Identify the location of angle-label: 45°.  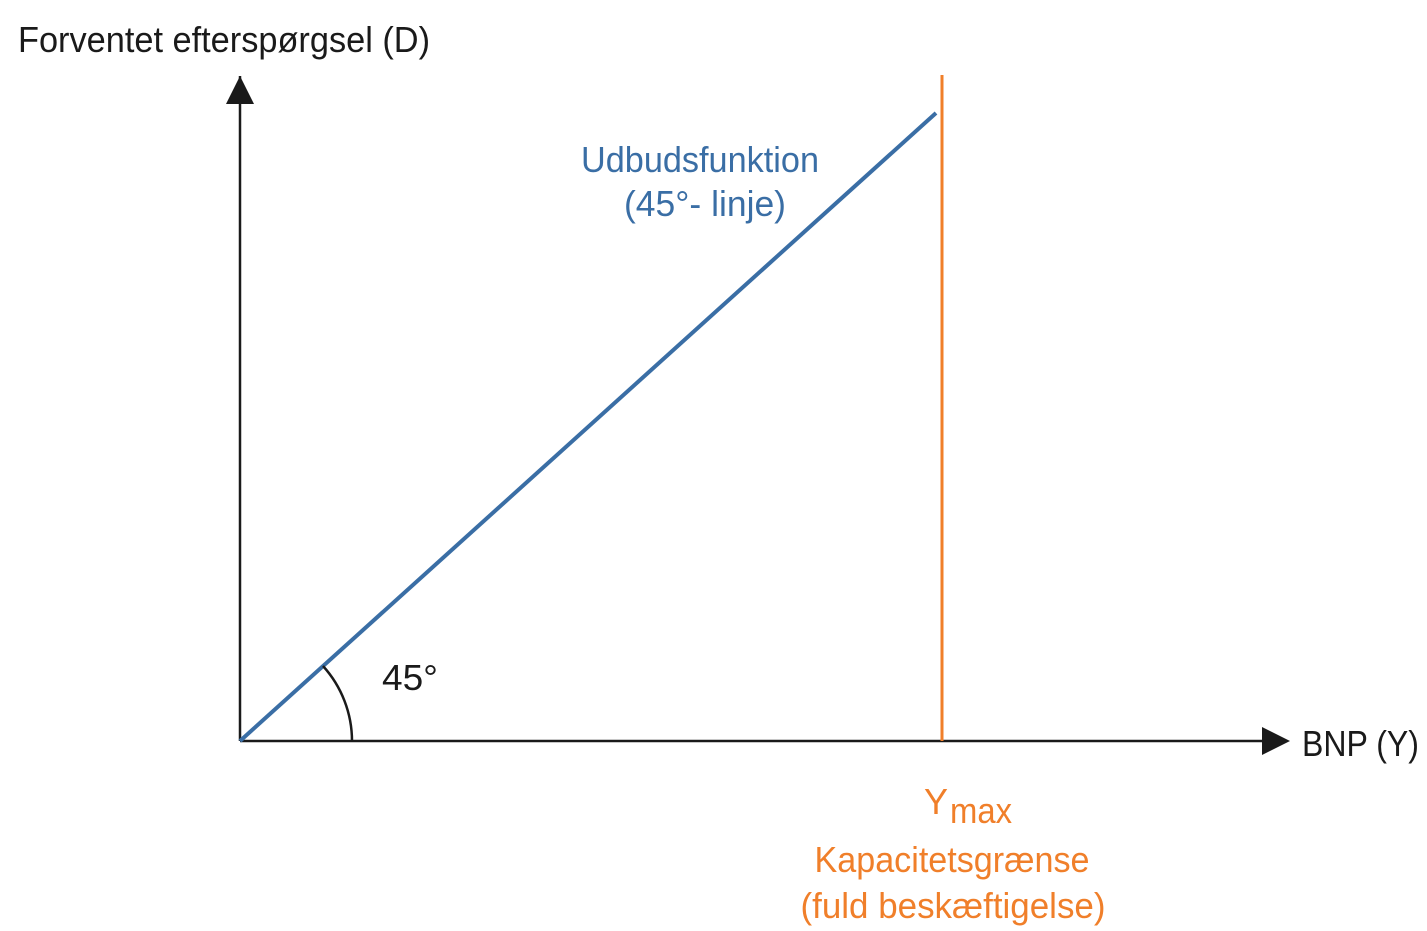
(410, 677).